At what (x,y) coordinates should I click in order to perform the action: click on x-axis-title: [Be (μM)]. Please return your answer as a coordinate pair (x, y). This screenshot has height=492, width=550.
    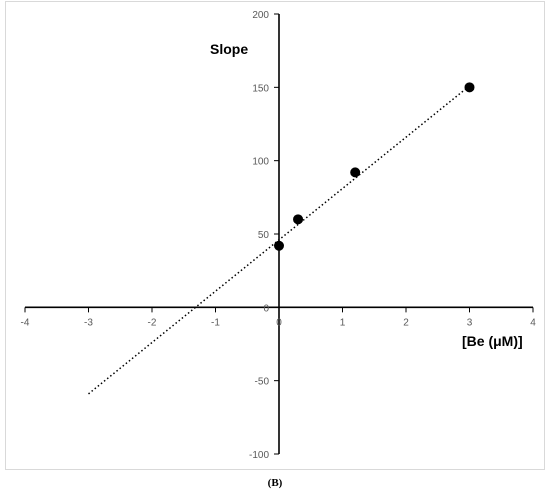
    Looking at the image, I should click on (492, 341).